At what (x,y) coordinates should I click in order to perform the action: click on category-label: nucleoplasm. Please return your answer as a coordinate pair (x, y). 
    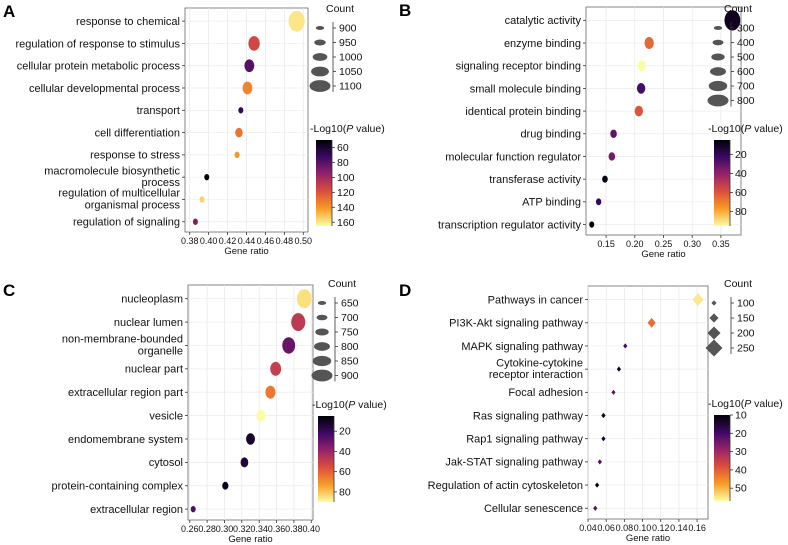
    Looking at the image, I should click on (152, 300).